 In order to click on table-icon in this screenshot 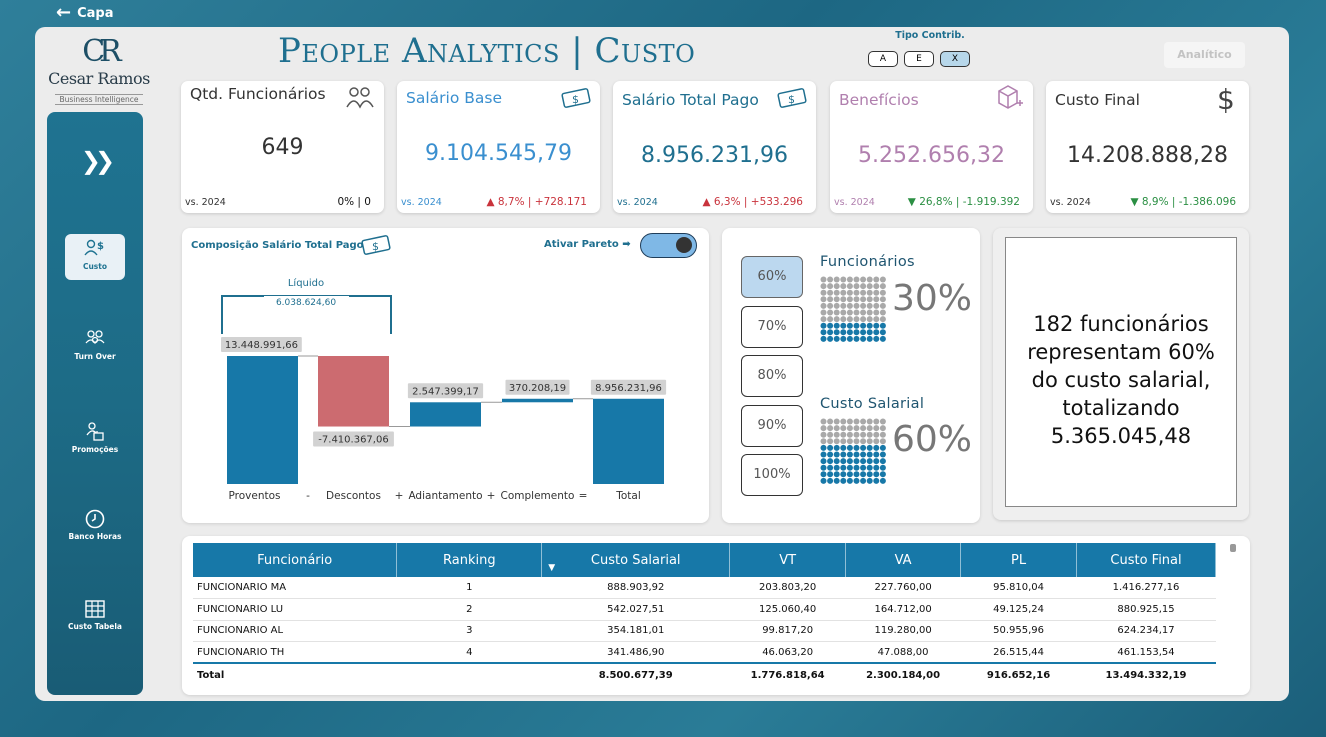, I will do `click(95, 609)`.